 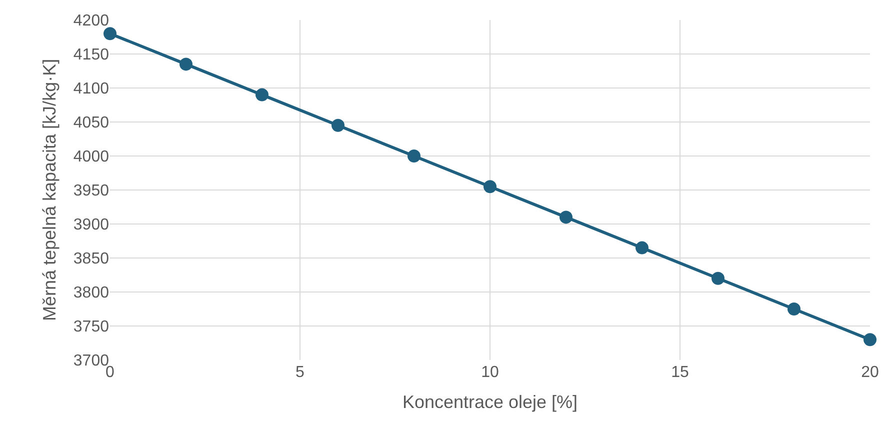 I want to click on x-tick-label: 15, so click(x=680, y=372).